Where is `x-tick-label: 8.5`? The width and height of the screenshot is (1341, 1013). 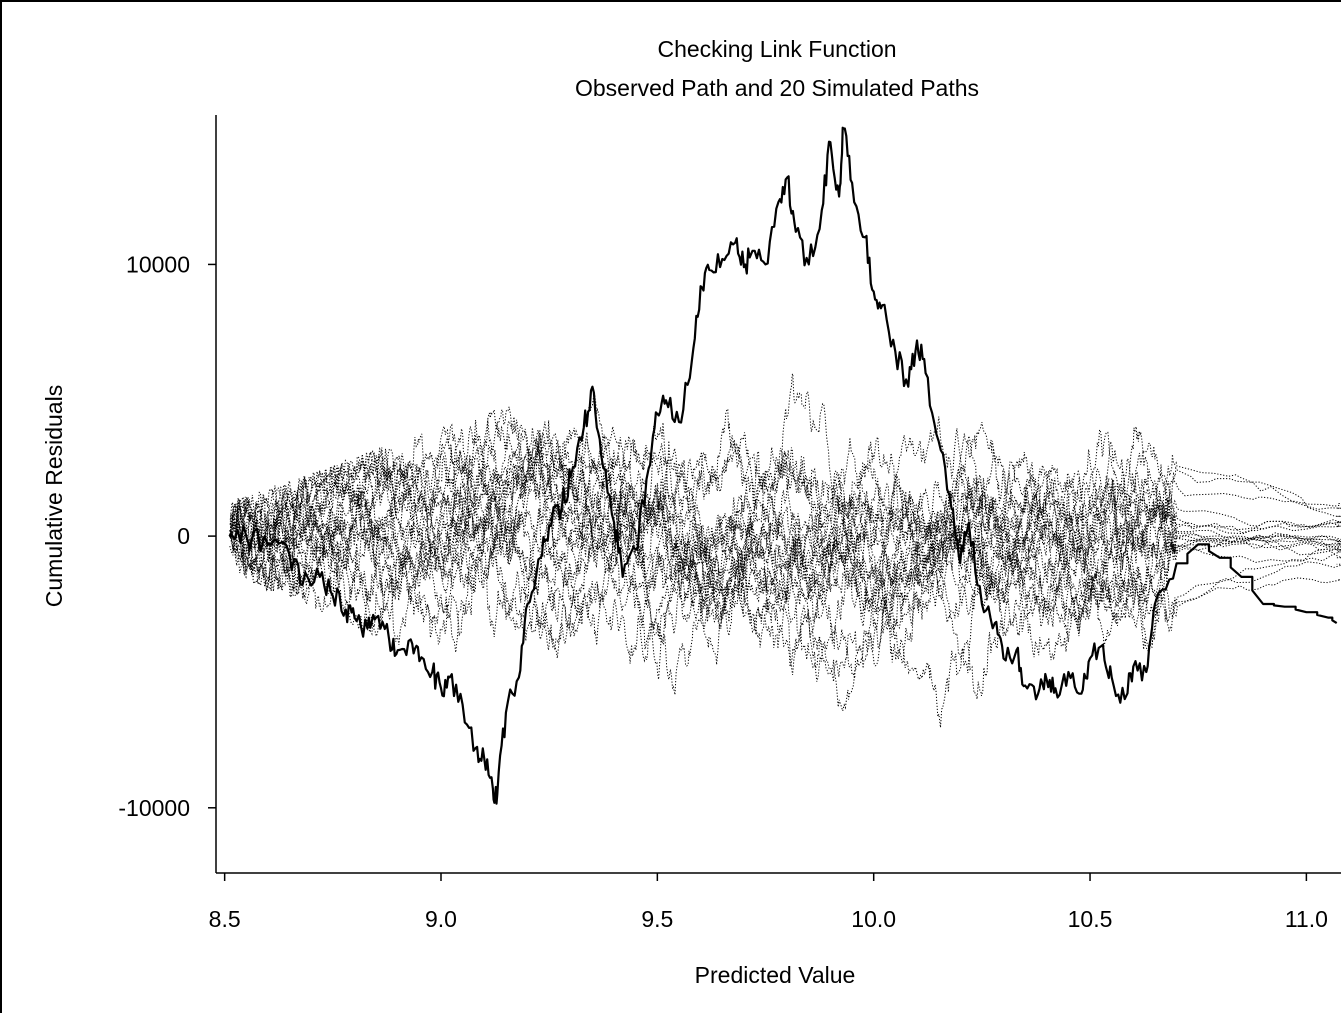 x-tick-label: 8.5 is located at coordinates (225, 919).